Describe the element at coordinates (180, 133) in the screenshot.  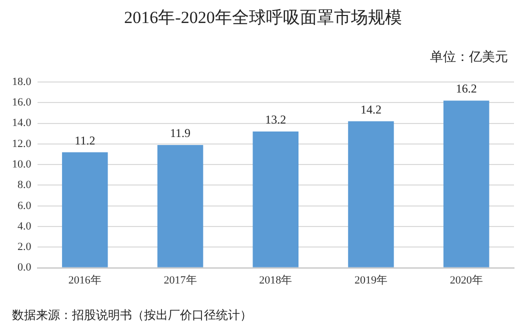
I see `data-label: 11.9` at that location.